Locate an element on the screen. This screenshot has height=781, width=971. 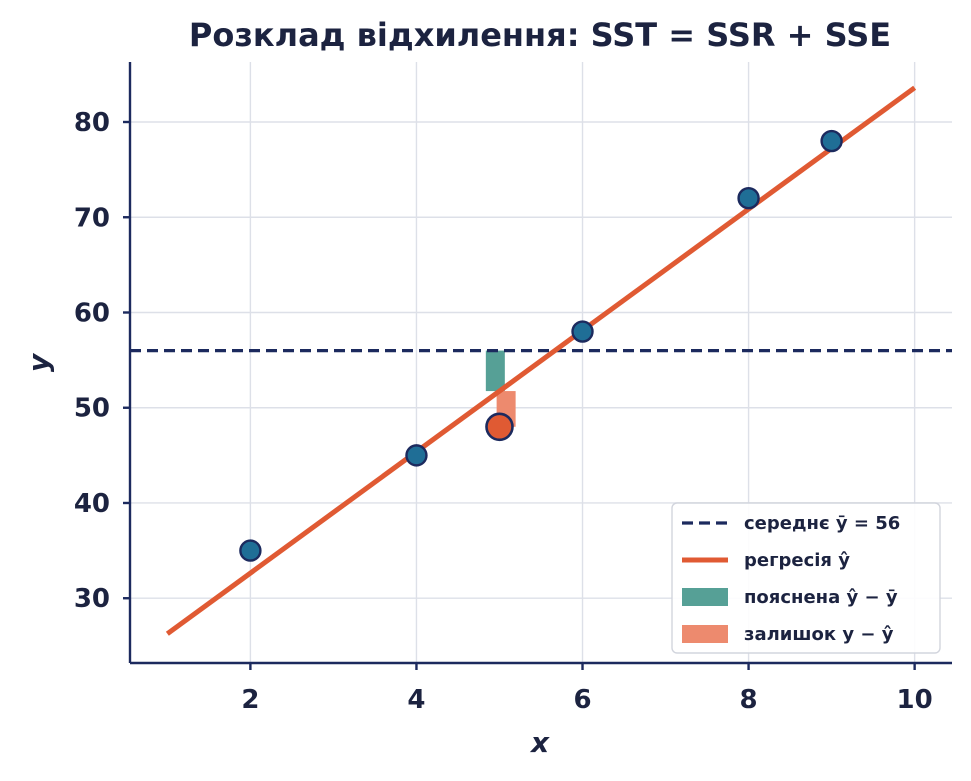
legend-label: пояснена ŷ − ȳ is located at coordinates (821, 597).